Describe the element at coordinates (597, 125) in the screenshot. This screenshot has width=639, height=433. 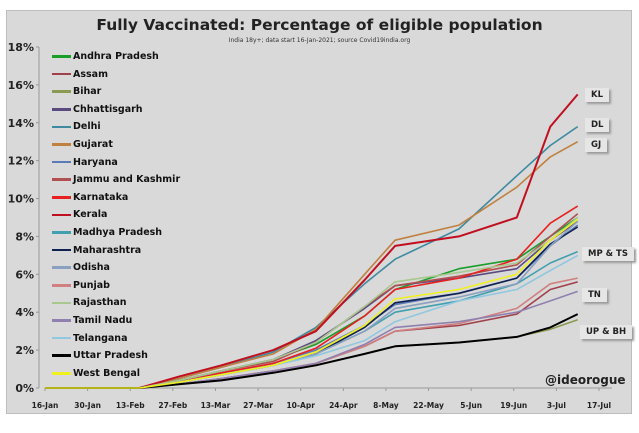
I see `annotation-dl: DL` at that location.